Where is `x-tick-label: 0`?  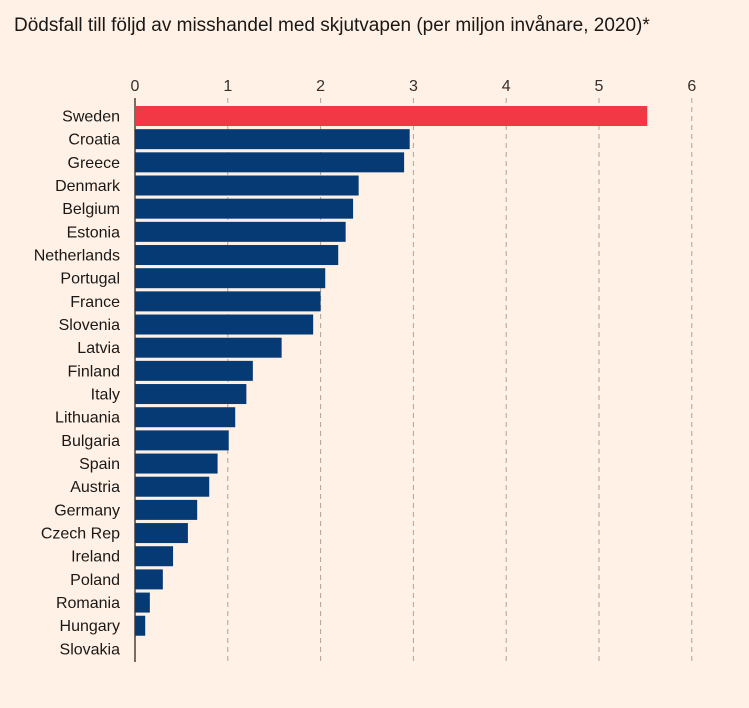
x-tick-label: 0 is located at coordinates (135, 86).